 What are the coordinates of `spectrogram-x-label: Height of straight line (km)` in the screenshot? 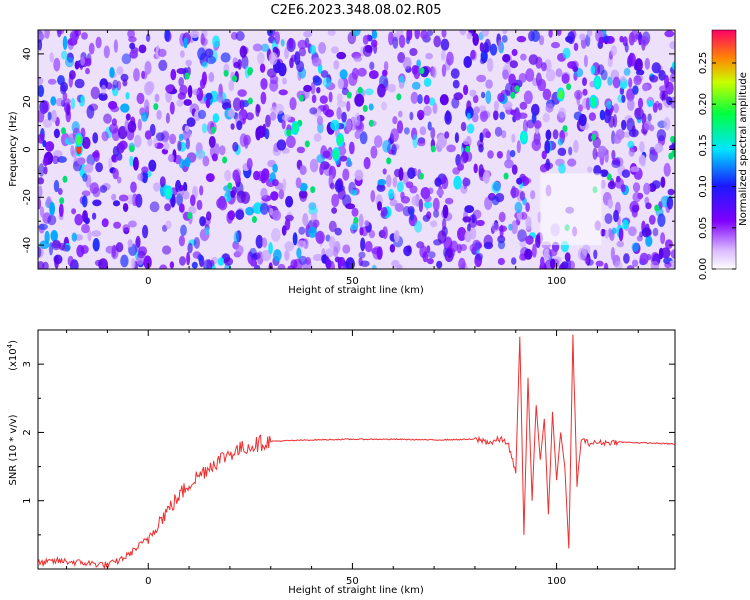 It's located at (356, 290).